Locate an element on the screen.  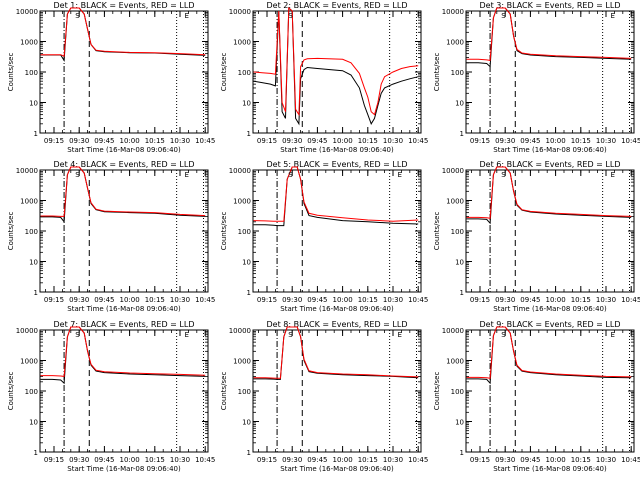
panel-title: Det 6: BLACK = Events, RED = LLD is located at coordinates (550, 164).